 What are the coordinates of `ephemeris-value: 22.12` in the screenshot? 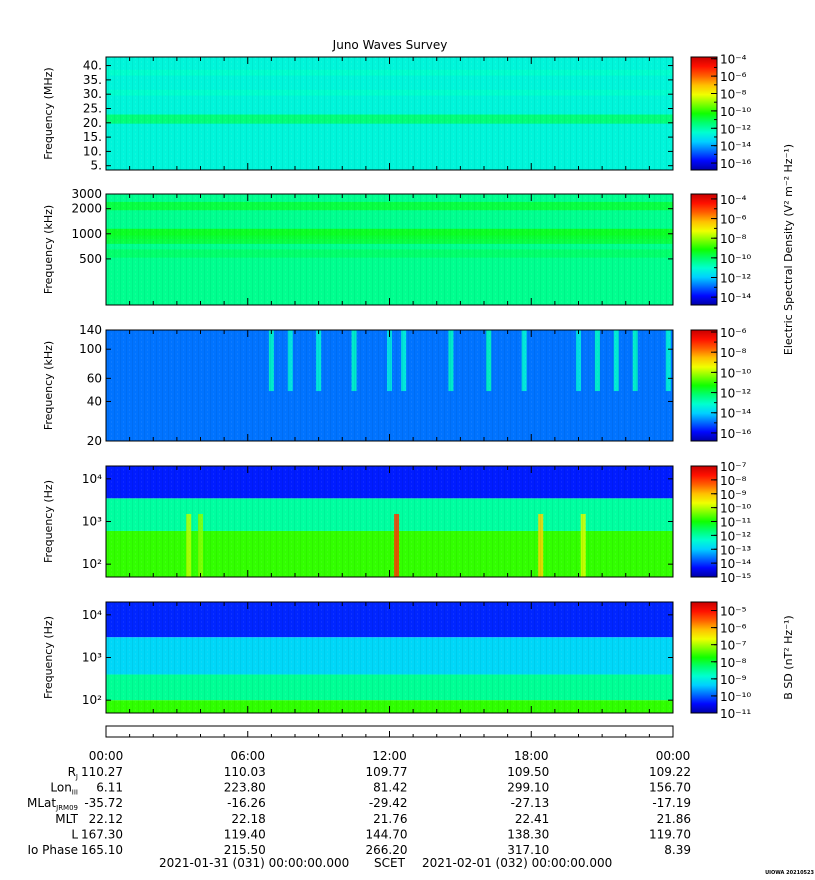 It's located at (106, 819).